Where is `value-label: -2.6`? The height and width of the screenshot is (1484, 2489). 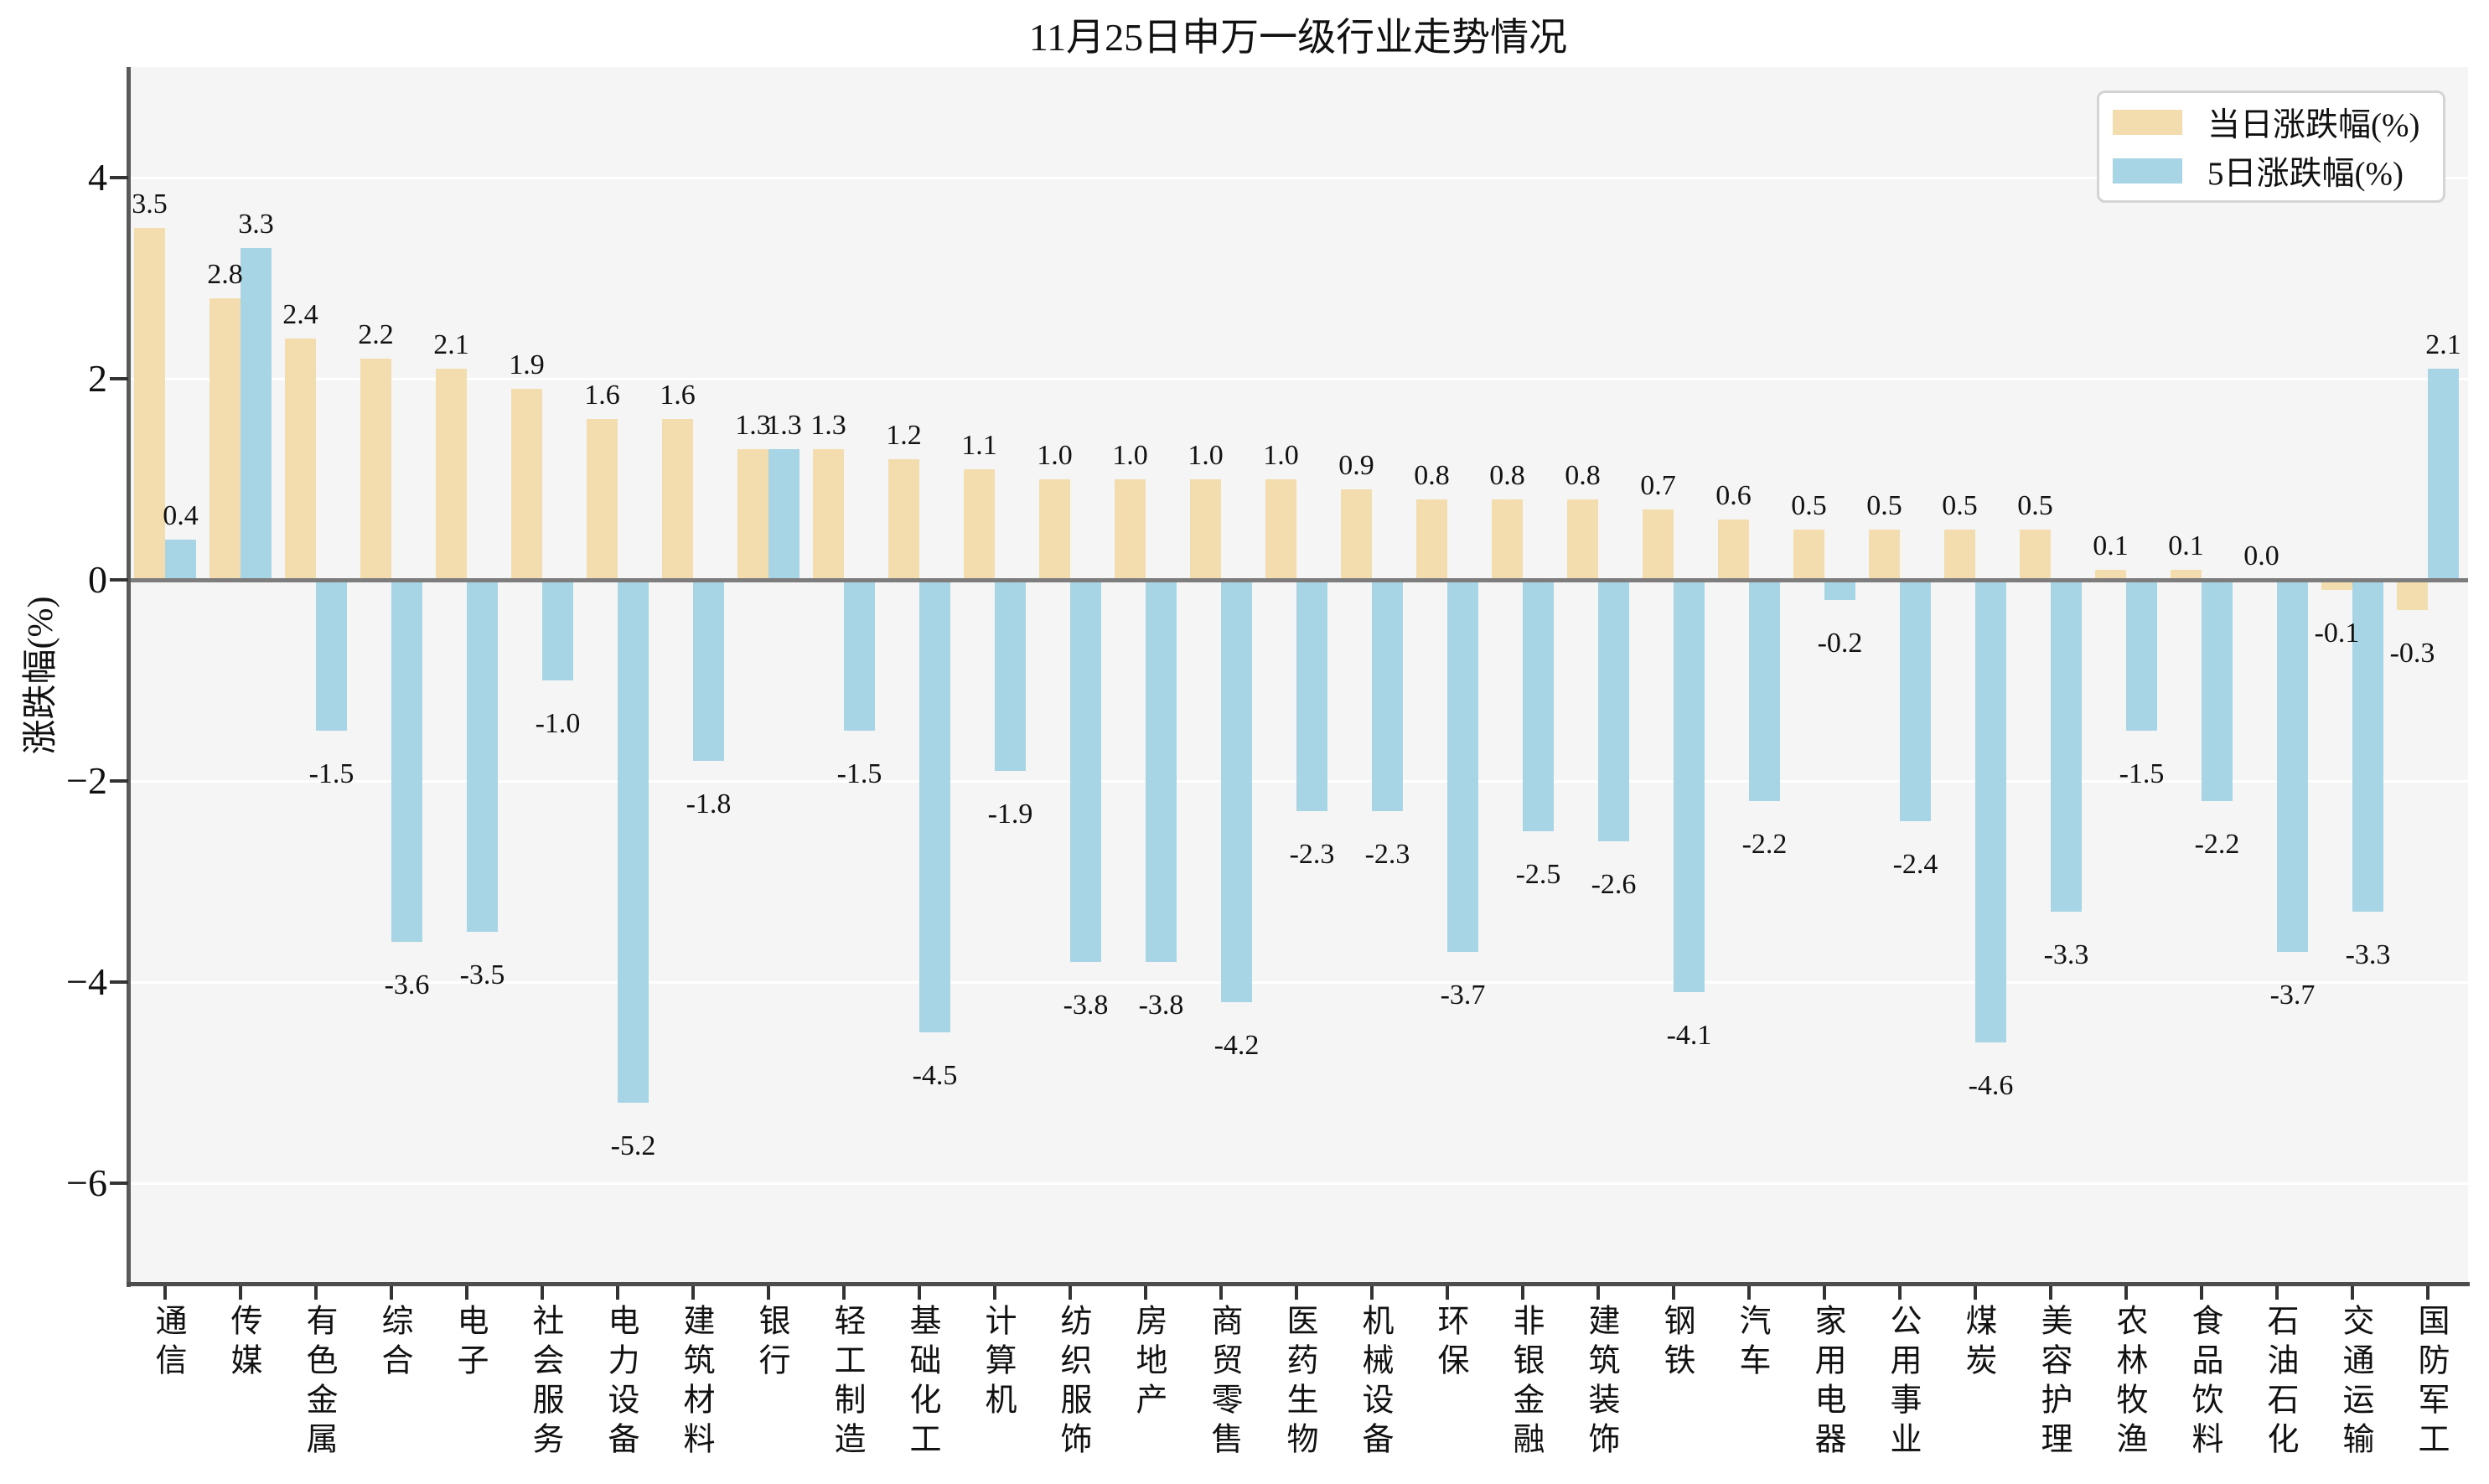
value-label: -2.6 is located at coordinates (1614, 885).